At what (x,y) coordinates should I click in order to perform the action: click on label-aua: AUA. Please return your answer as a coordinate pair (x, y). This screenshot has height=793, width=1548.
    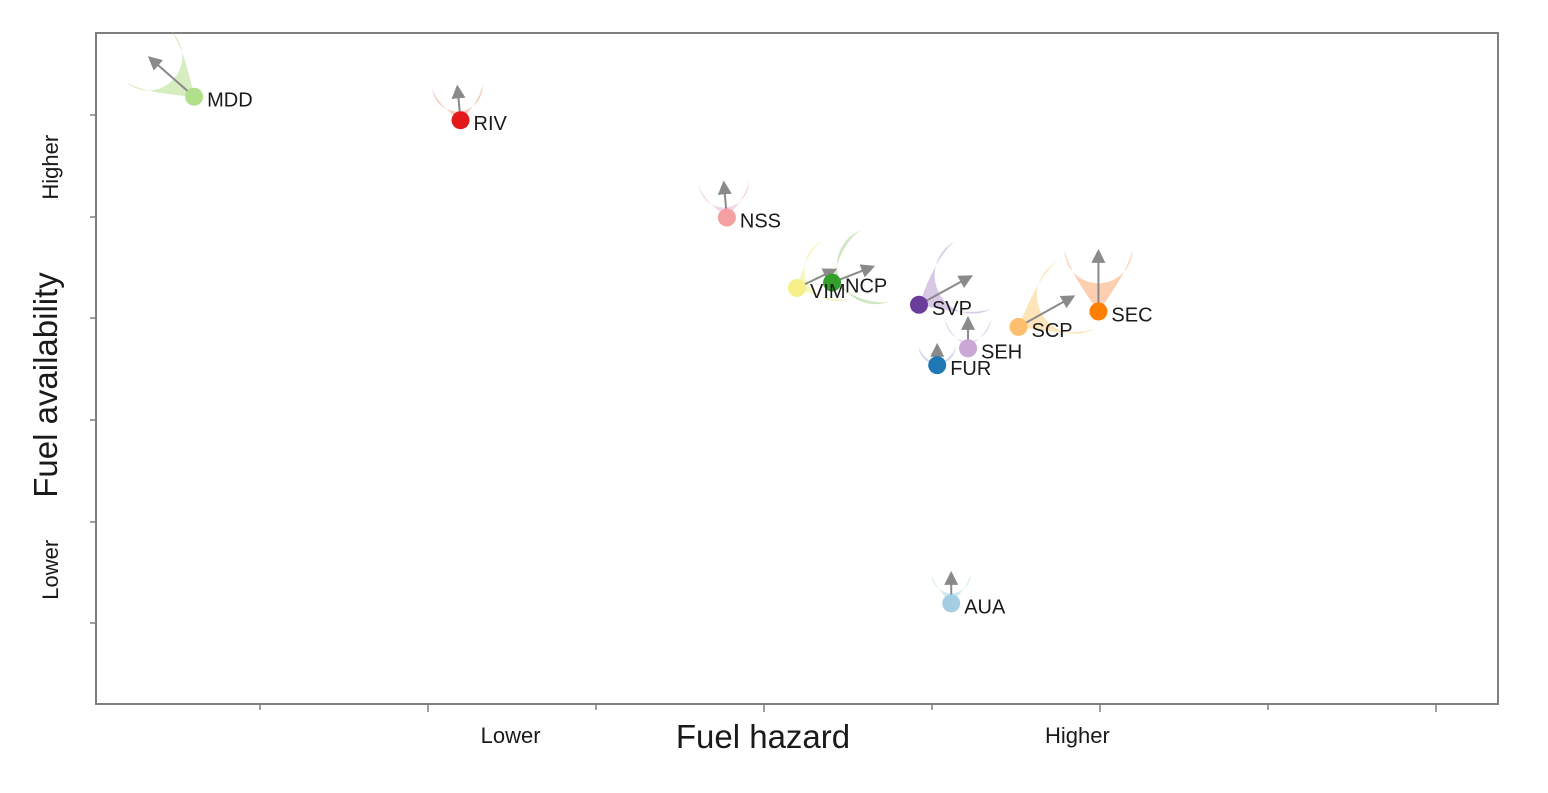
    Looking at the image, I should click on (985, 607).